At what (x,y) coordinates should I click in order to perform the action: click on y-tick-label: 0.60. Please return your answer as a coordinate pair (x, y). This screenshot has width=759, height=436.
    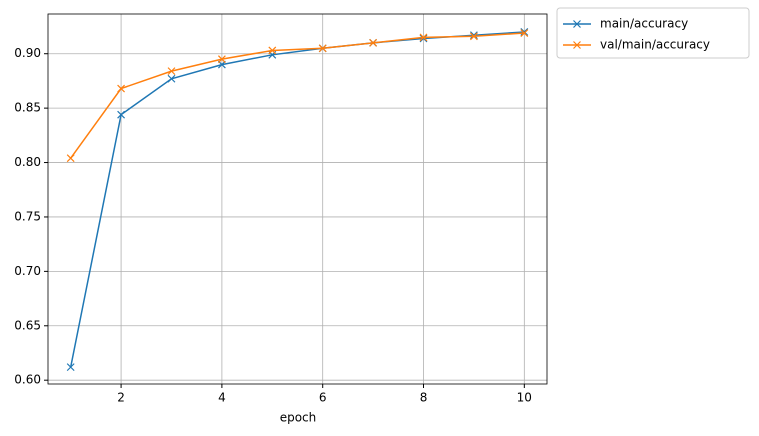
    Looking at the image, I should click on (27, 380).